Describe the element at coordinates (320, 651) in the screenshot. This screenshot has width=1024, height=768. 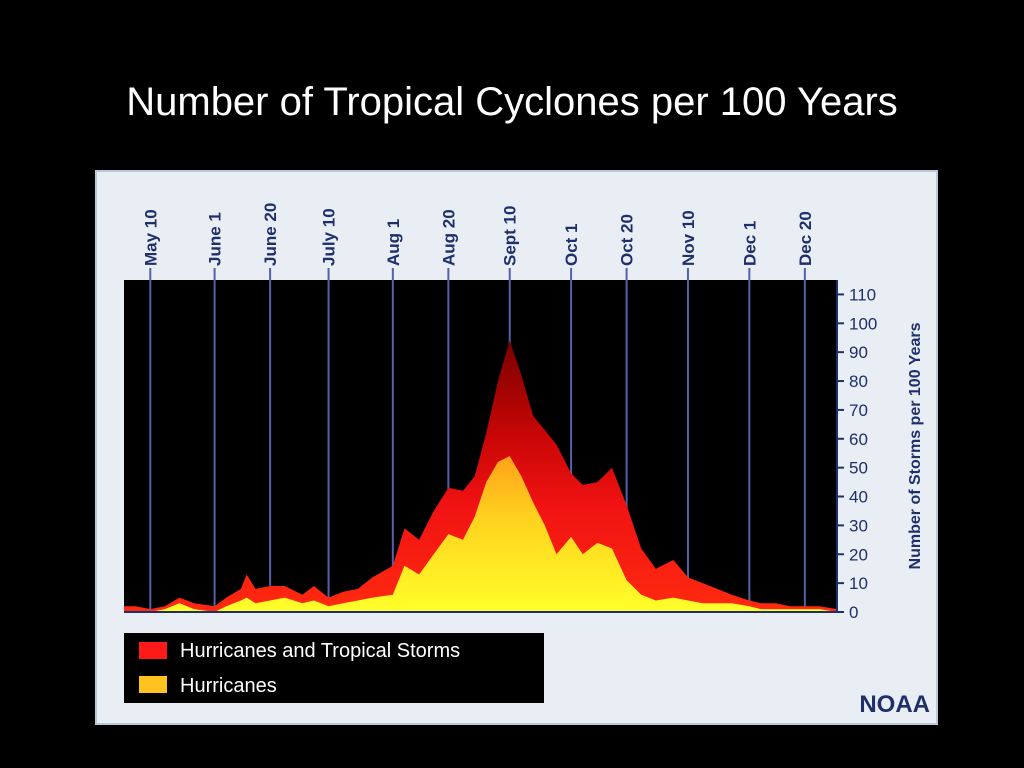
I see `legend-label-total: Hurricanes and Tropical Storms` at that location.